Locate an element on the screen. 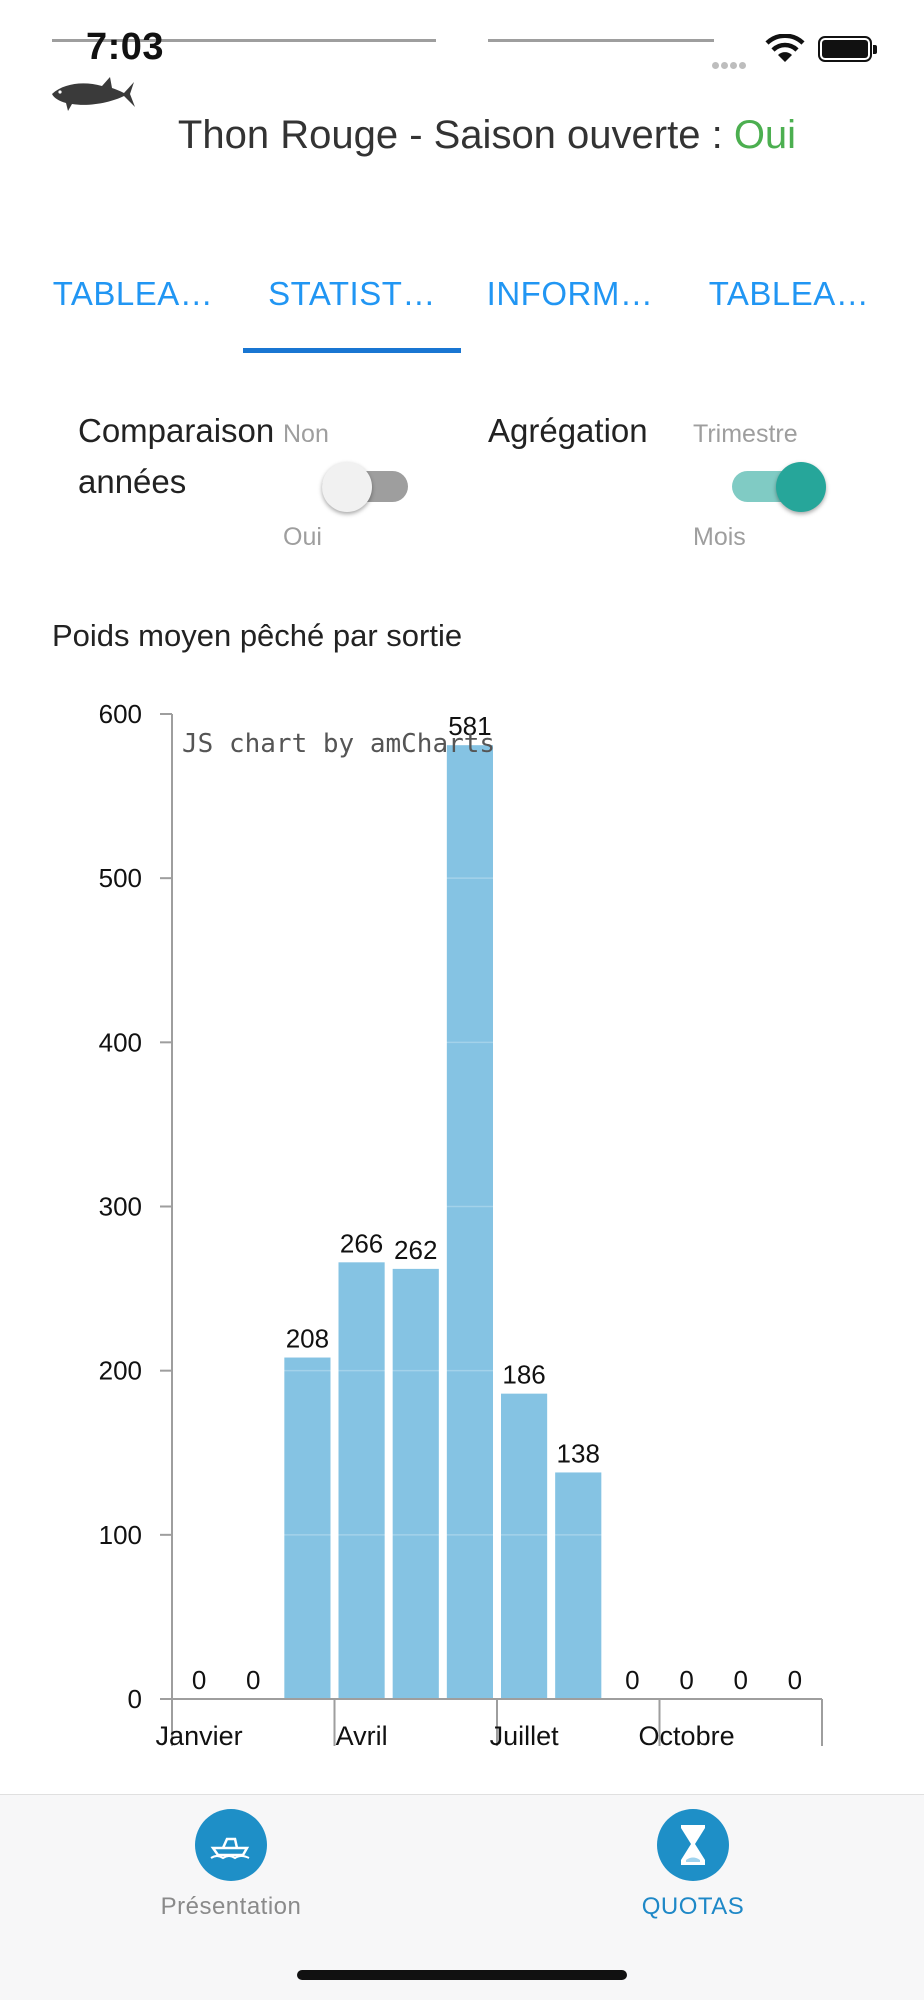 This screenshot has width=924, height=2000. comparison-toggle is located at coordinates (367, 487).